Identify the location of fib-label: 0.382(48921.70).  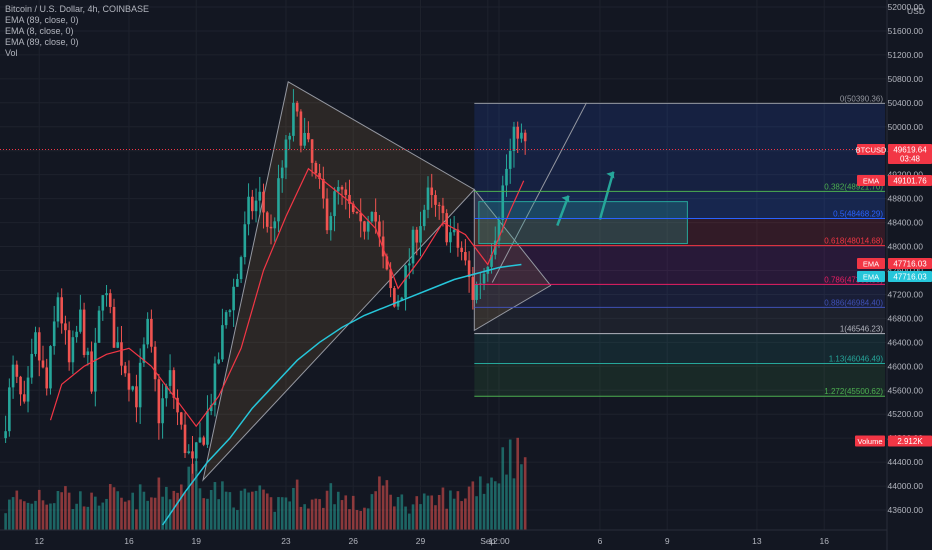
(853, 186).